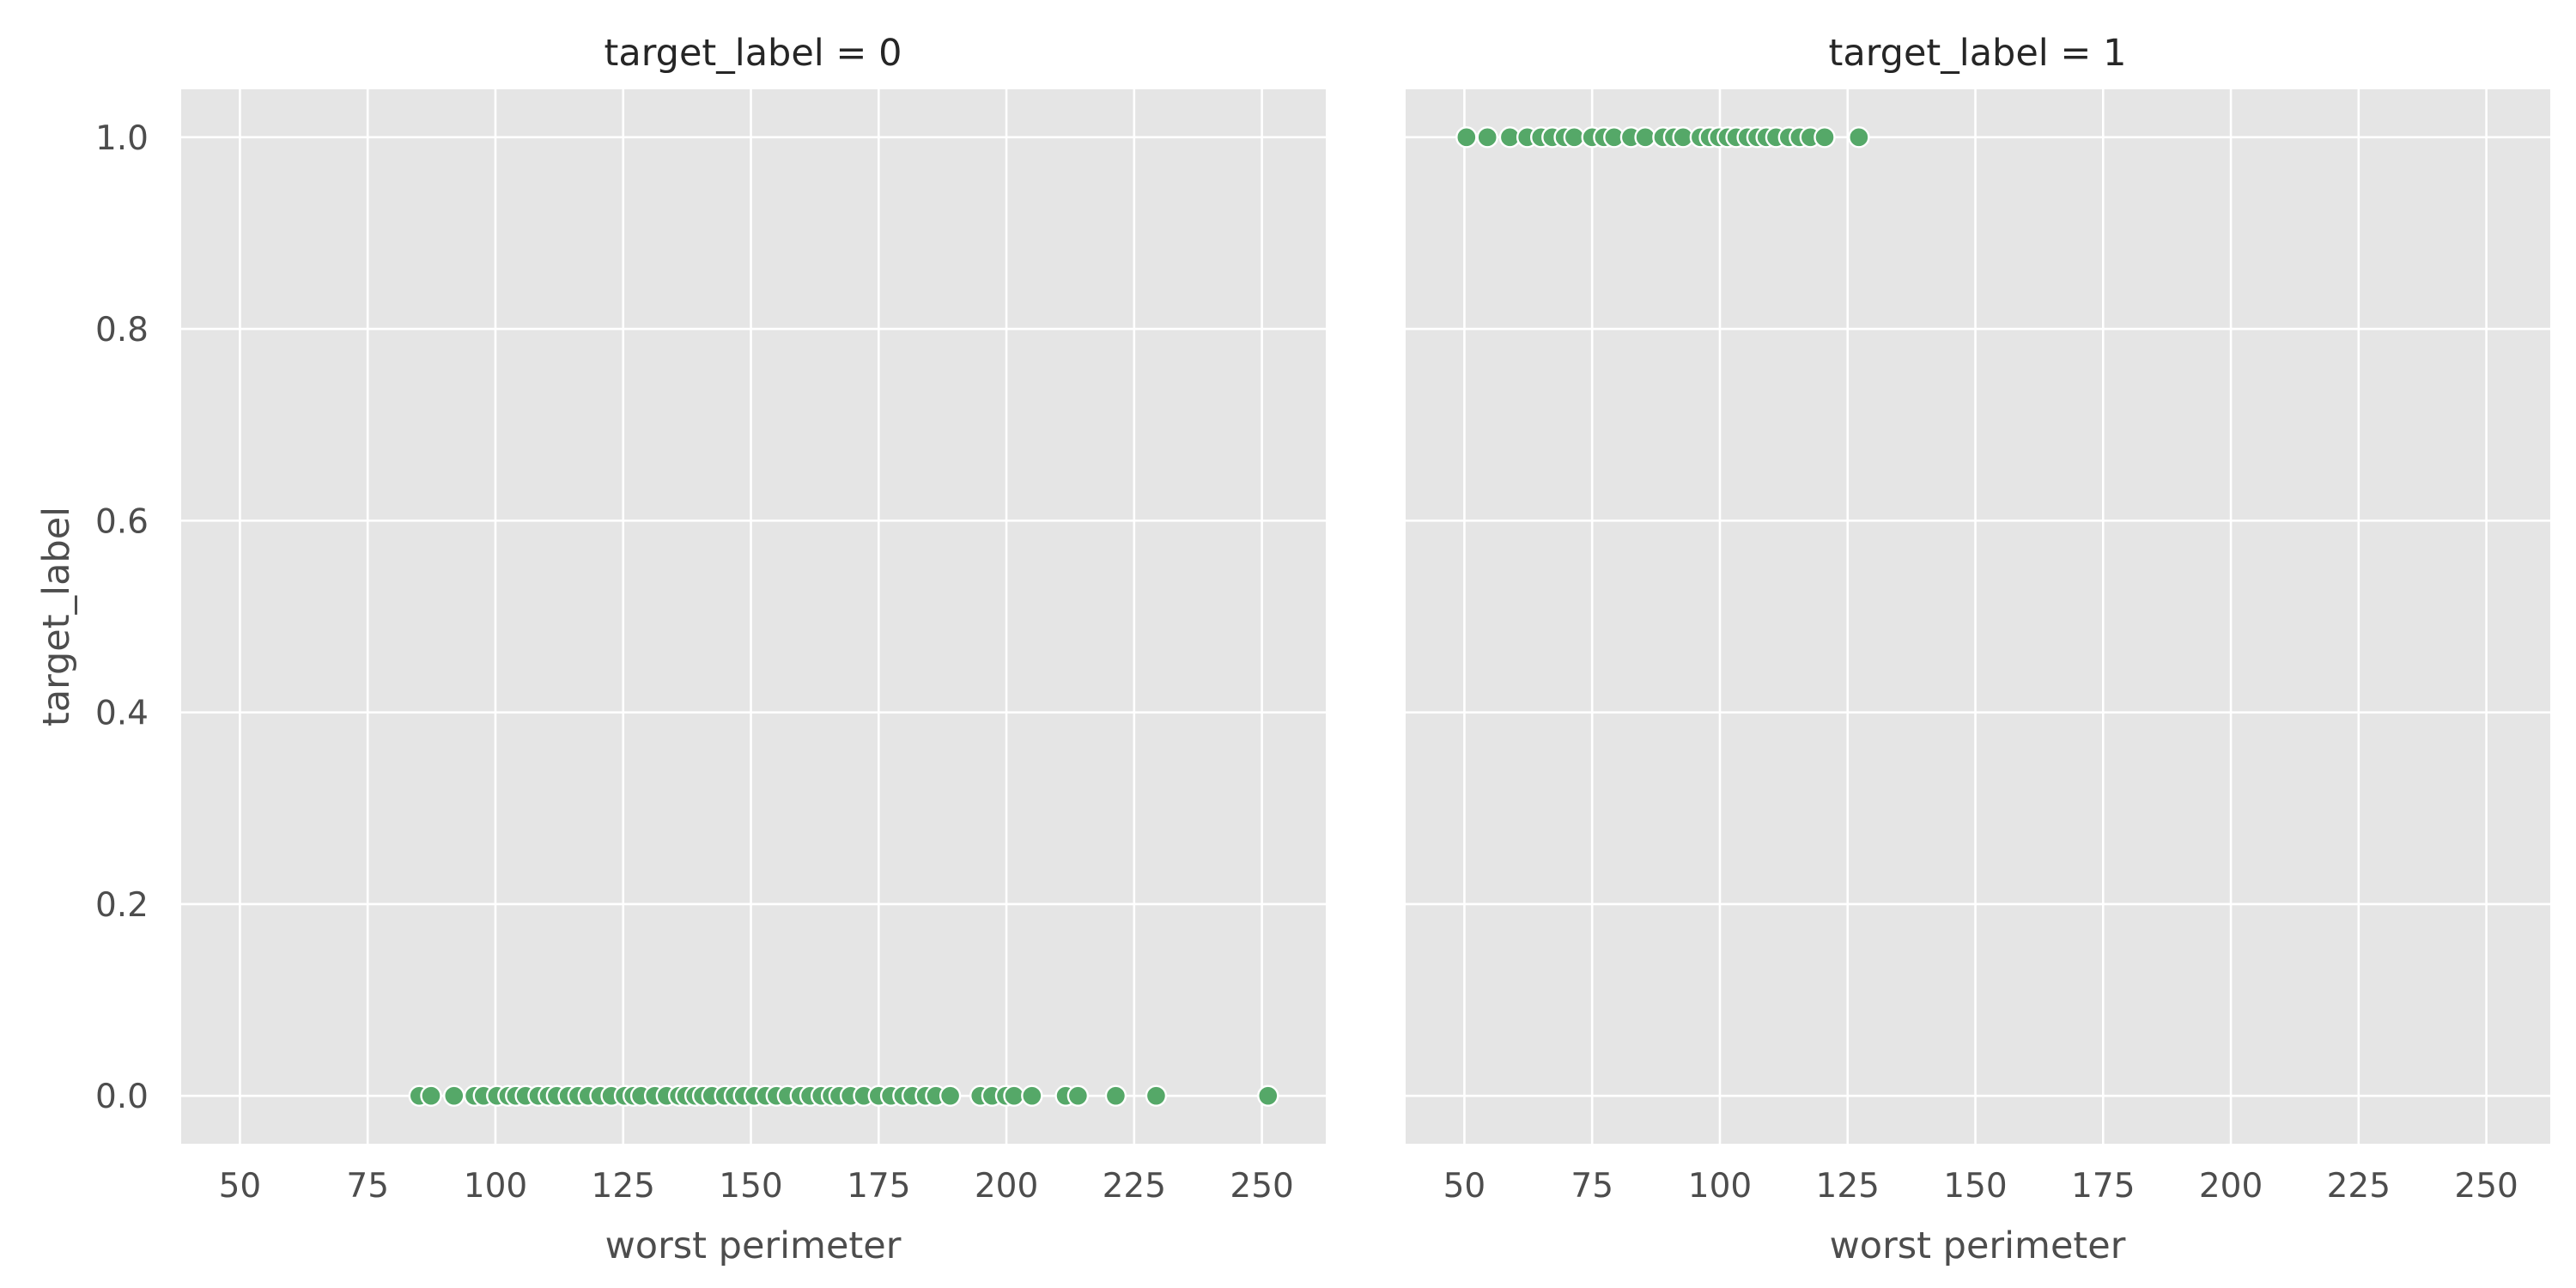 This screenshot has width=2576, height=1288. What do you see at coordinates (1978, 53) in the screenshot?
I see `panel-title: target_label = 1` at bounding box center [1978, 53].